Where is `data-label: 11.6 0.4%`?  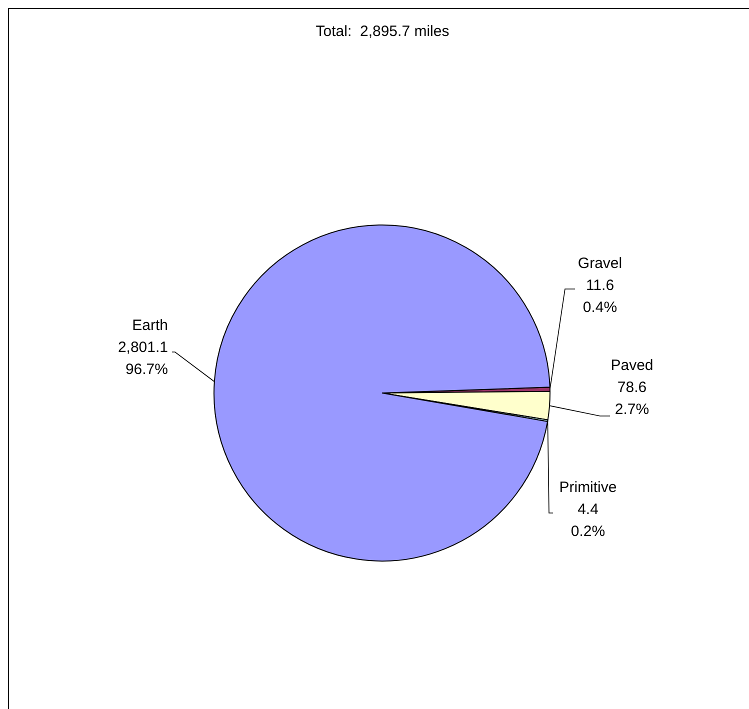
data-label: 11.6 0.4% is located at coordinates (600, 296).